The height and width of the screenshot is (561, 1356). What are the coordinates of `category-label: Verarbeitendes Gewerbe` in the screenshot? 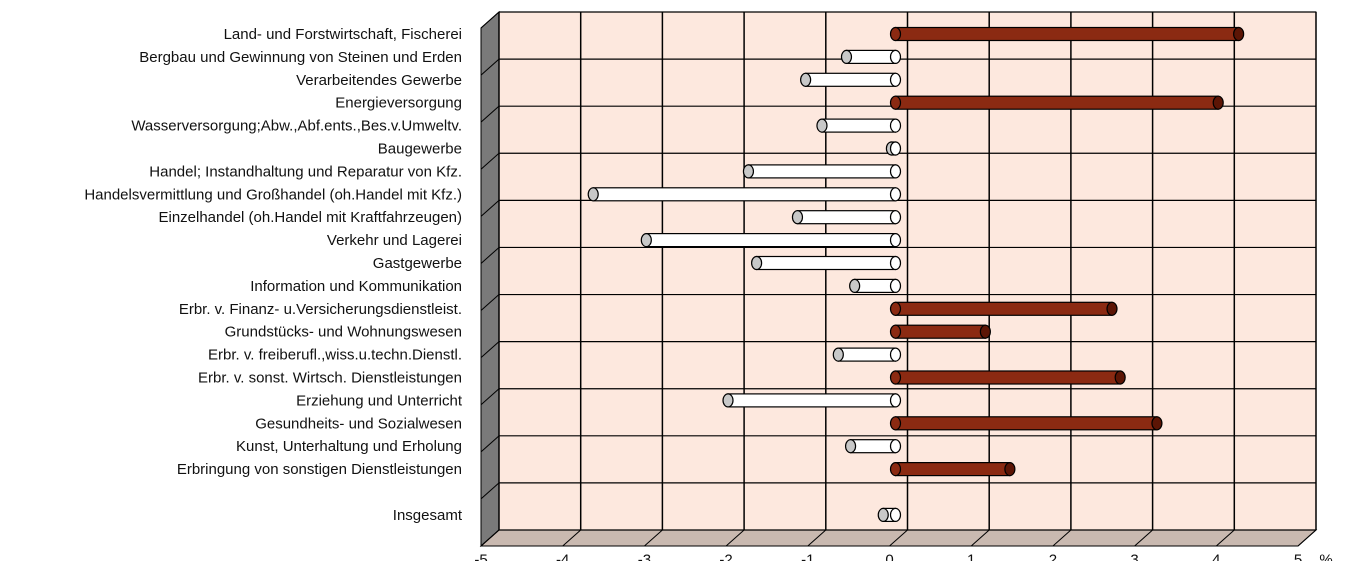 It's located at (379, 80).